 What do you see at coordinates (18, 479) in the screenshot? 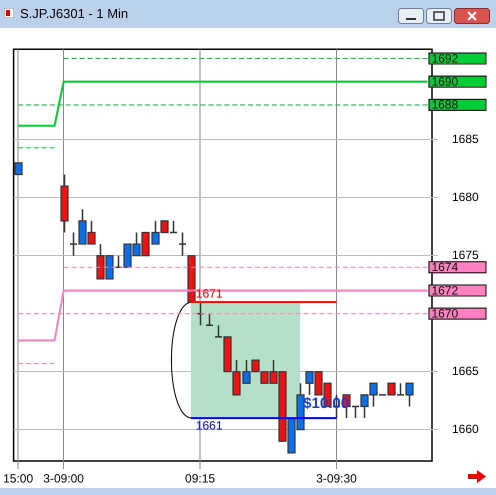
I see `x-tick-label: 15:00` at bounding box center [18, 479].